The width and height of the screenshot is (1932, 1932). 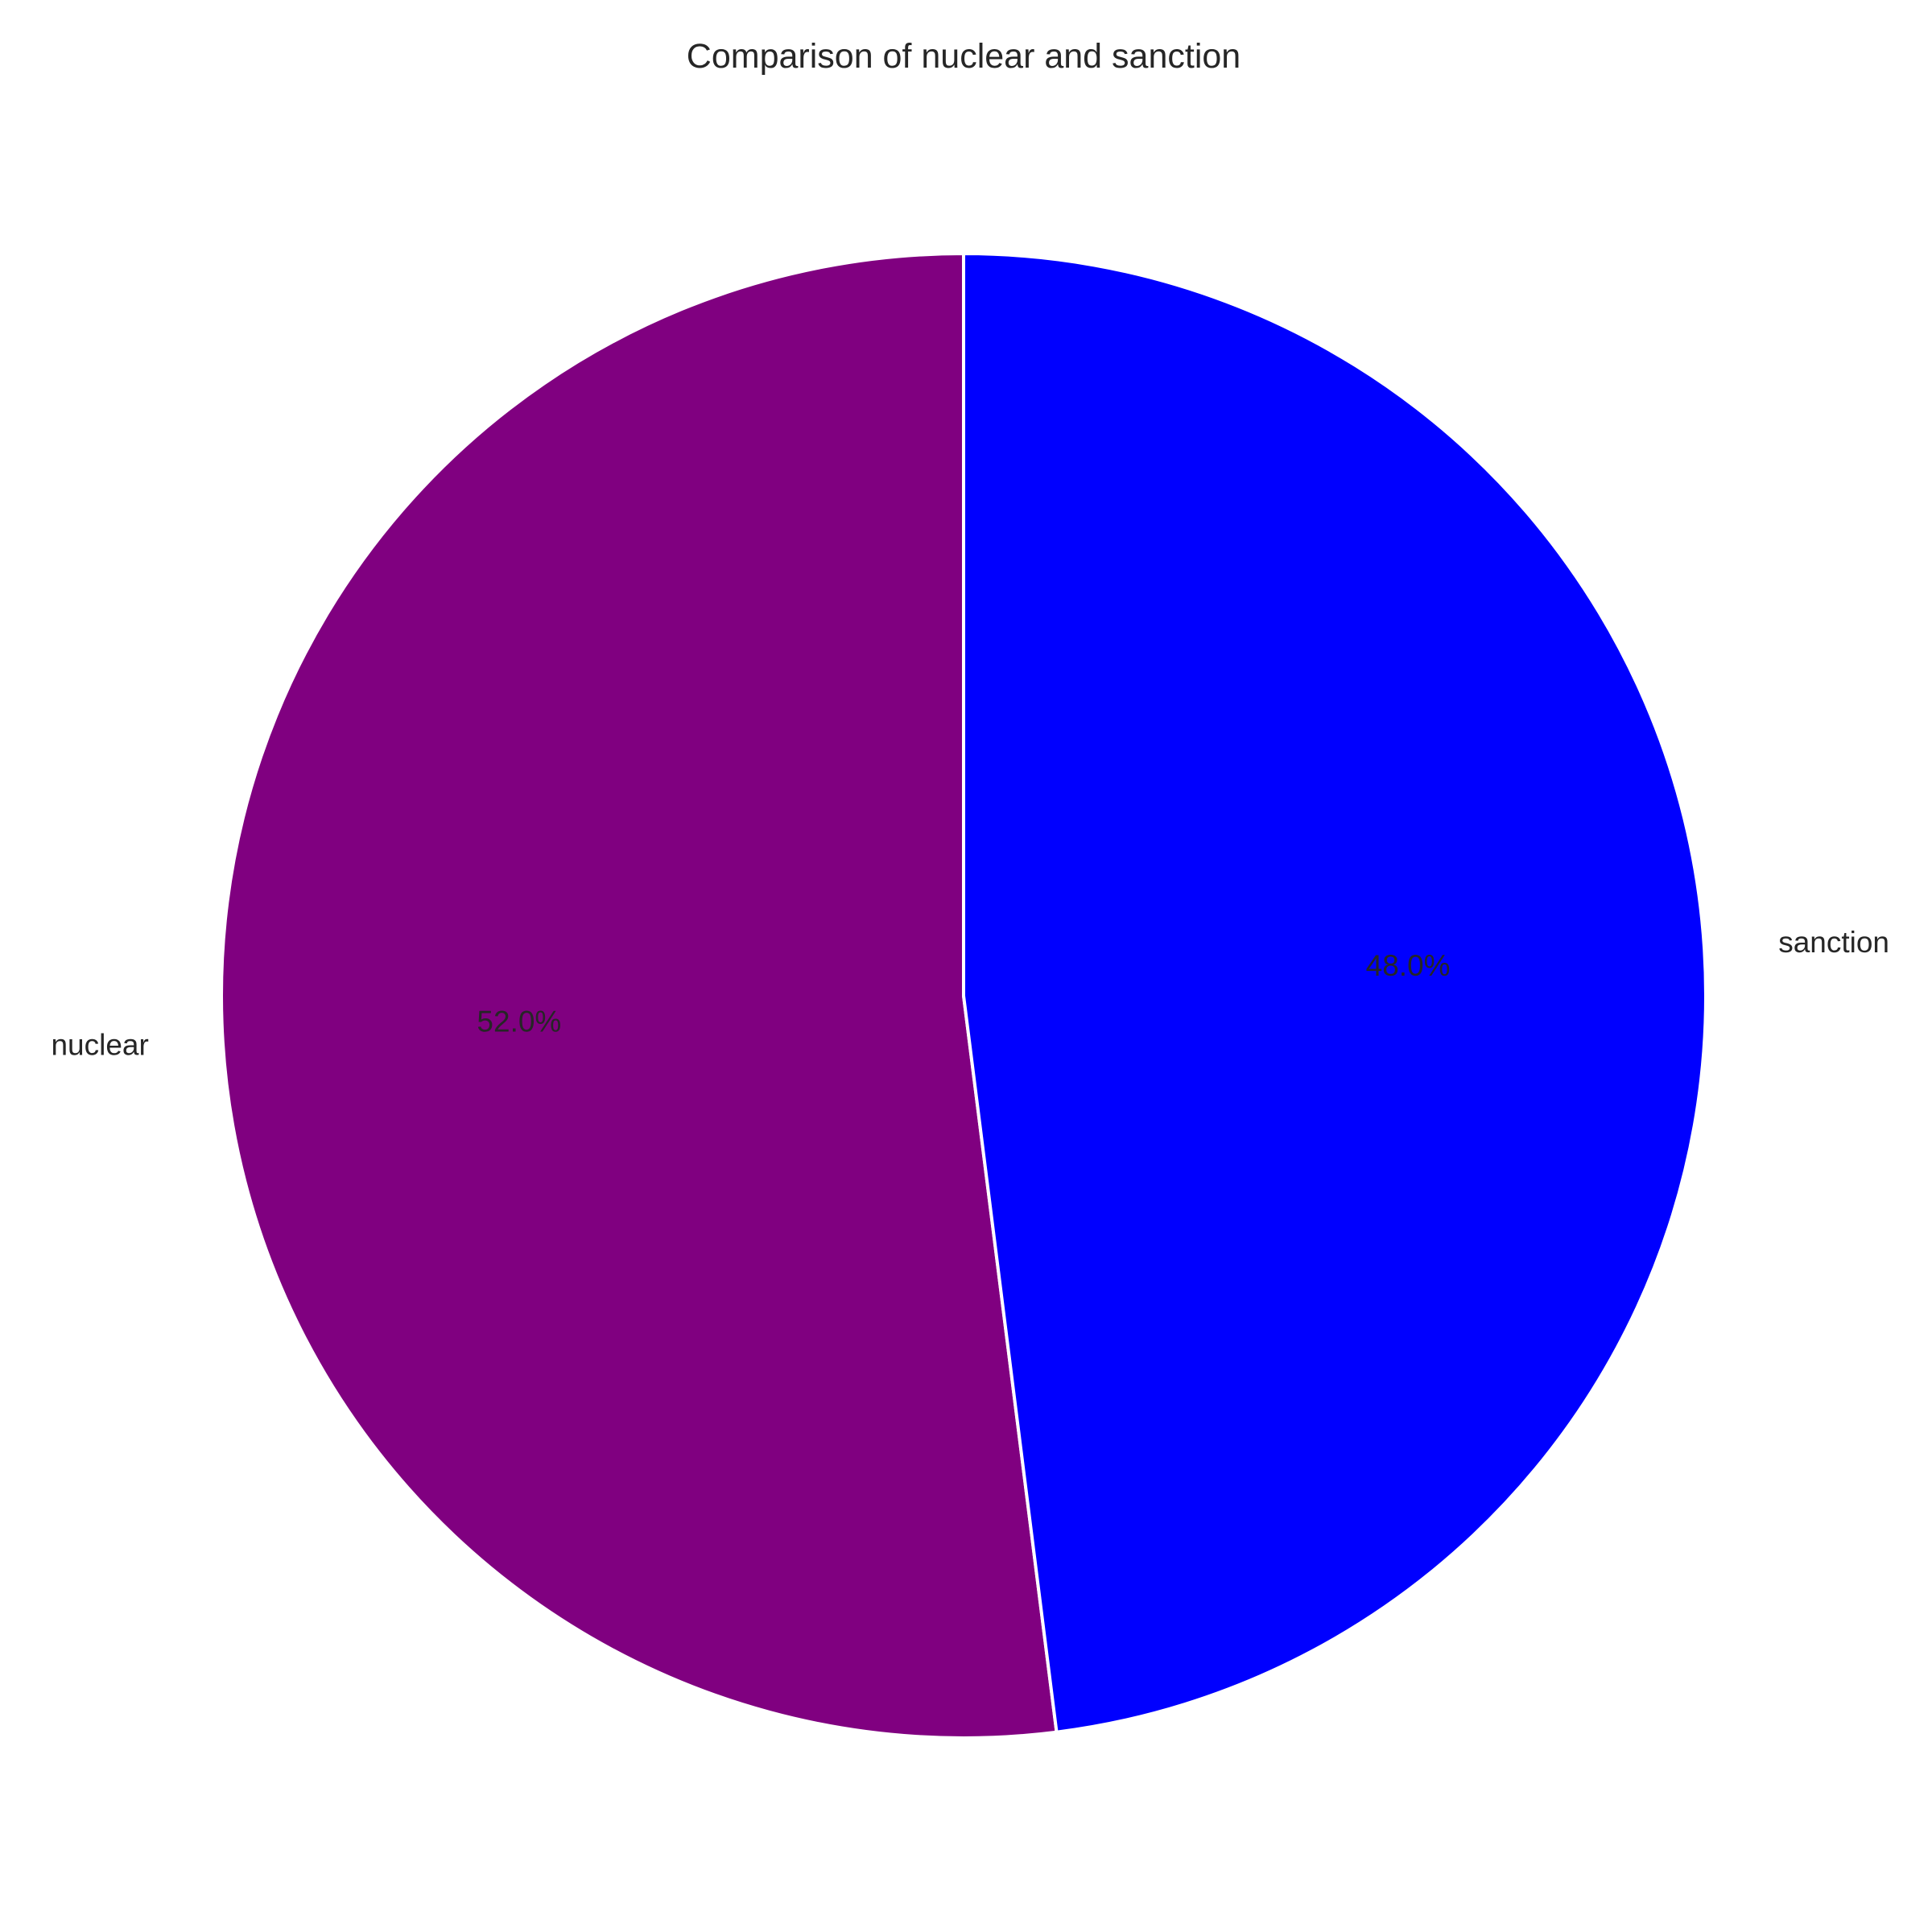 I want to click on pie-labels: nuclear 52.0% sanction 48.0%, so click(x=970, y=993).